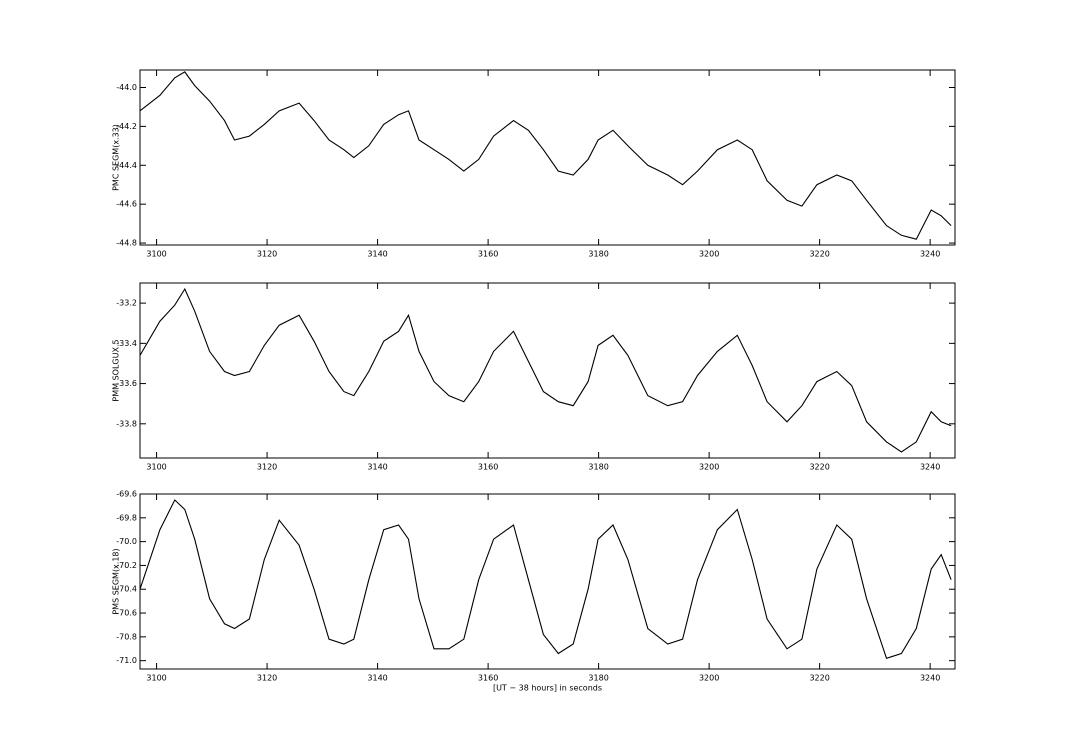 This screenshot has width=1067, height=754. What do you see at coordinates (126, 204) in the screenshot?
I see `y-tick-label: -44.6` at bounding box center [126, 204].